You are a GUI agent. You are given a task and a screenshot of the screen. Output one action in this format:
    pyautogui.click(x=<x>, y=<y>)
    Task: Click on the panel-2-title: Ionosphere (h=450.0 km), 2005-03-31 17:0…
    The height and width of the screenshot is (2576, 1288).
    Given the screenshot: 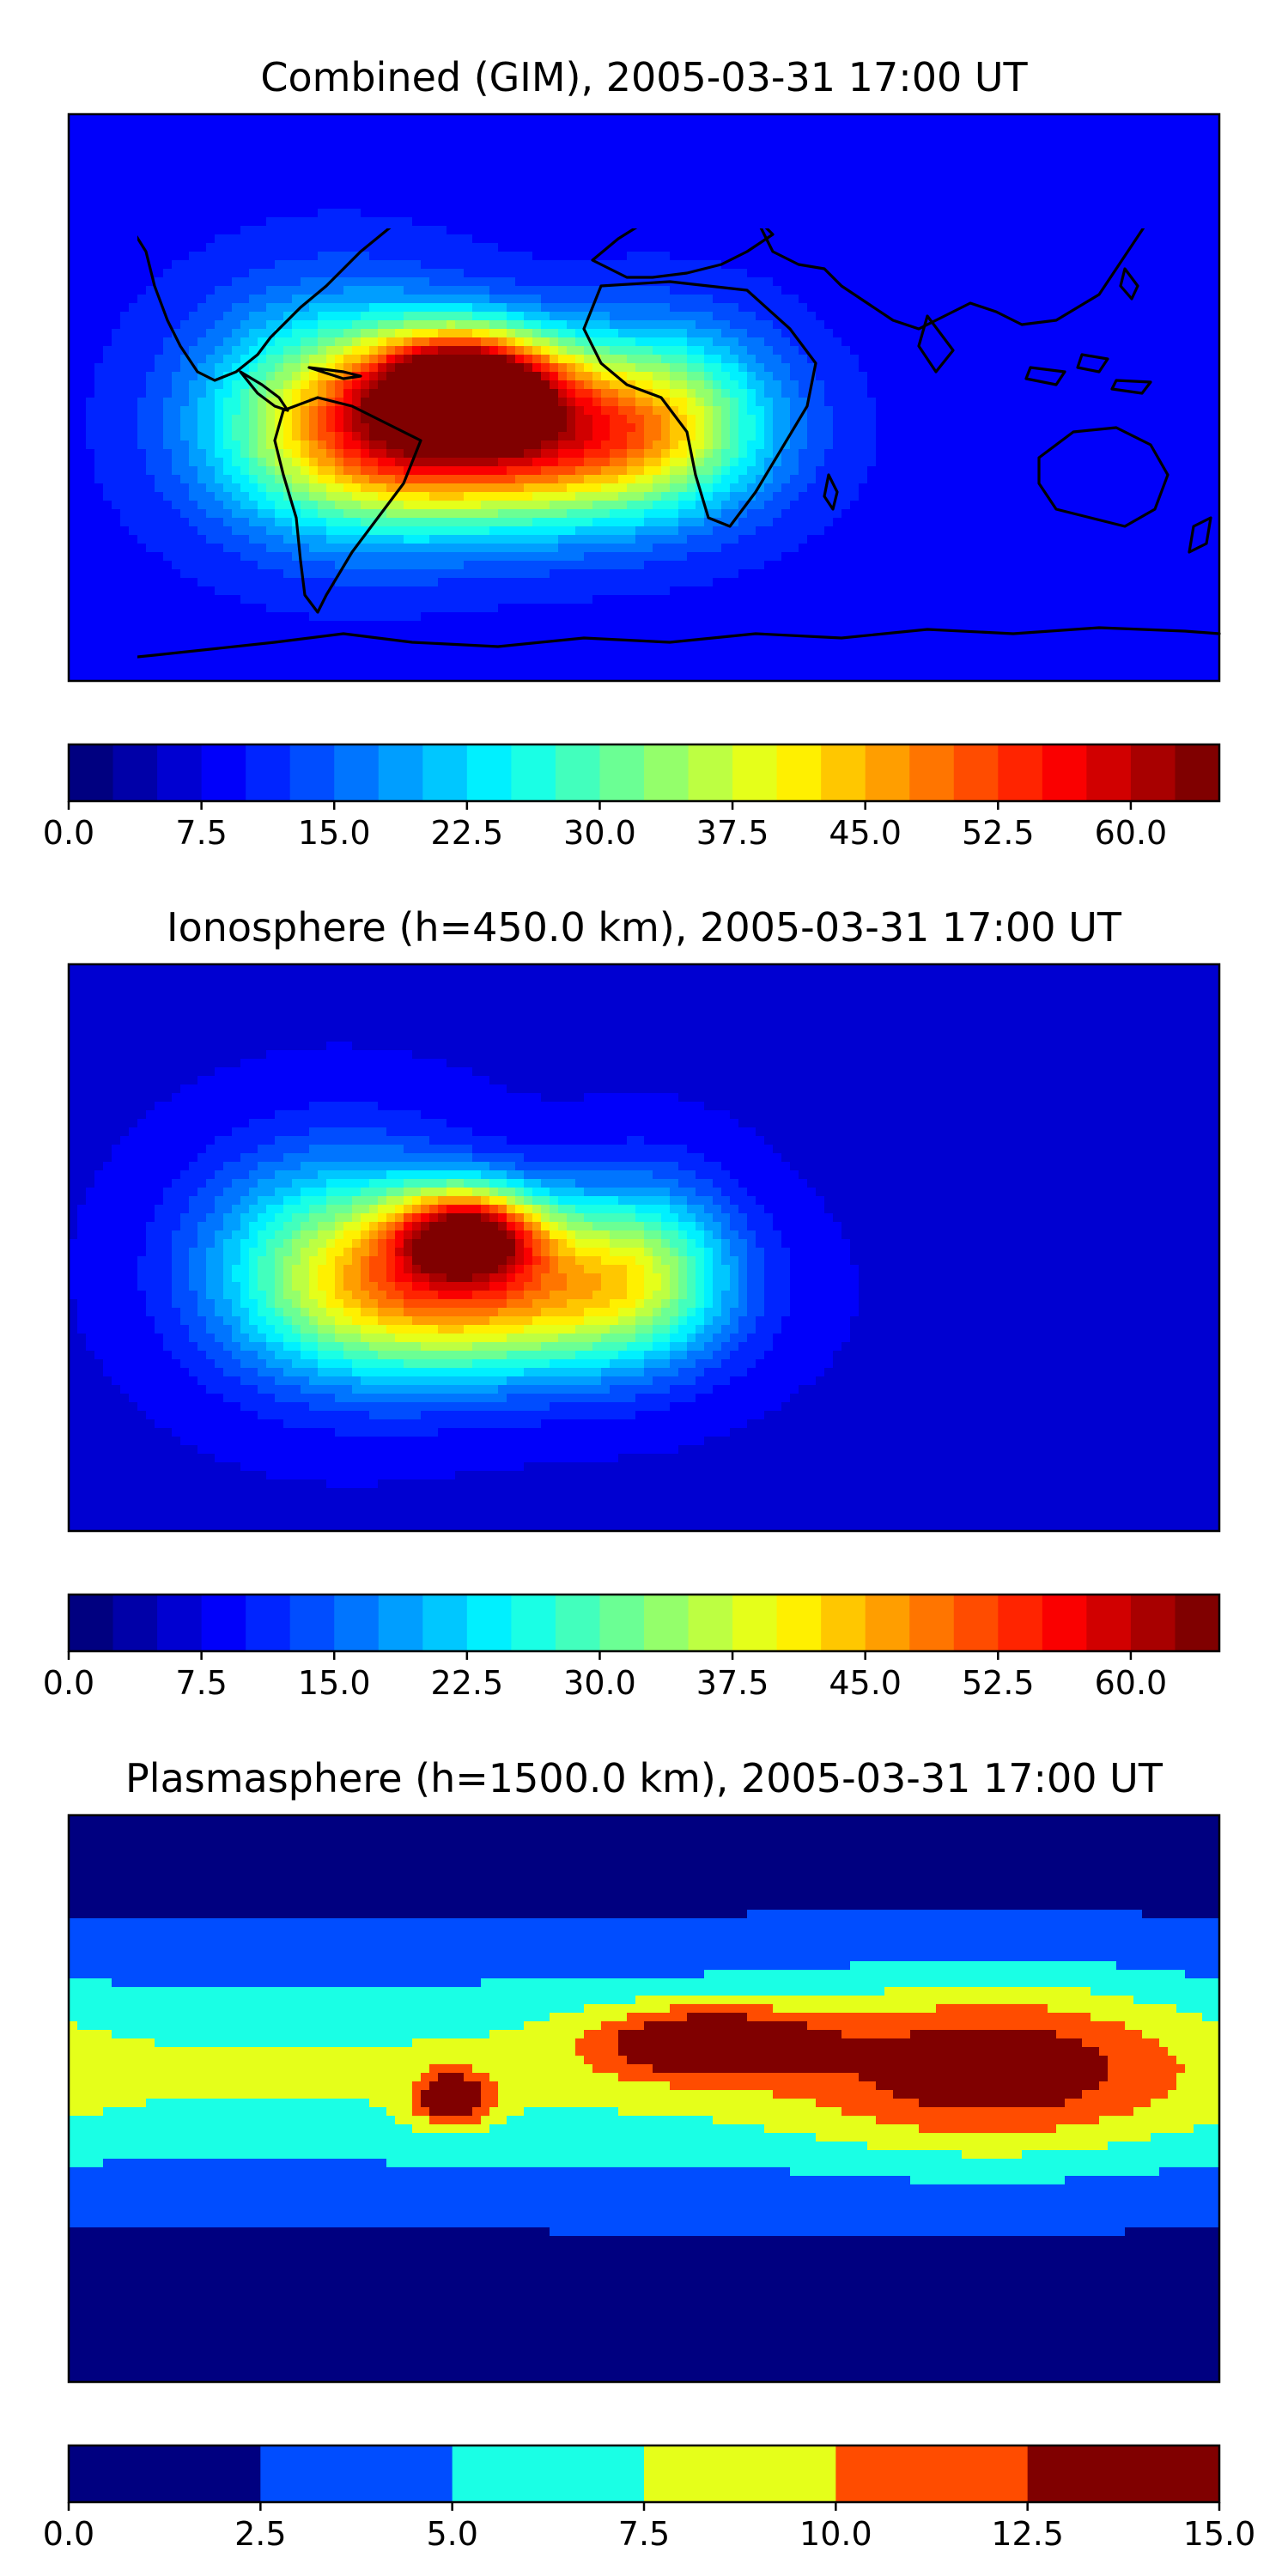 What is the action you would take?
    pyautogui.click(x=644, y=928)
    